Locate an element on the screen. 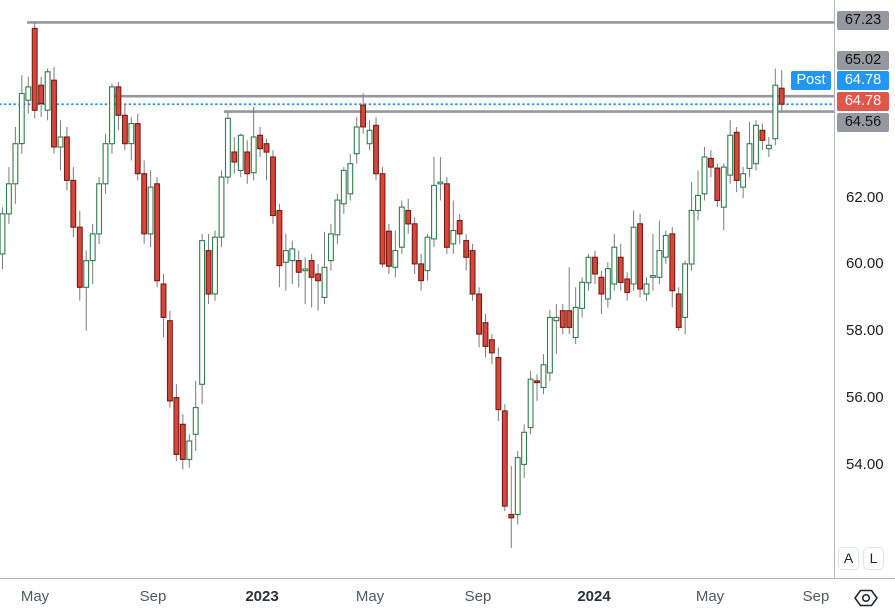 The image size is (895, 610). price-tick-label: 56.00 is located at coordinates (865, 398).